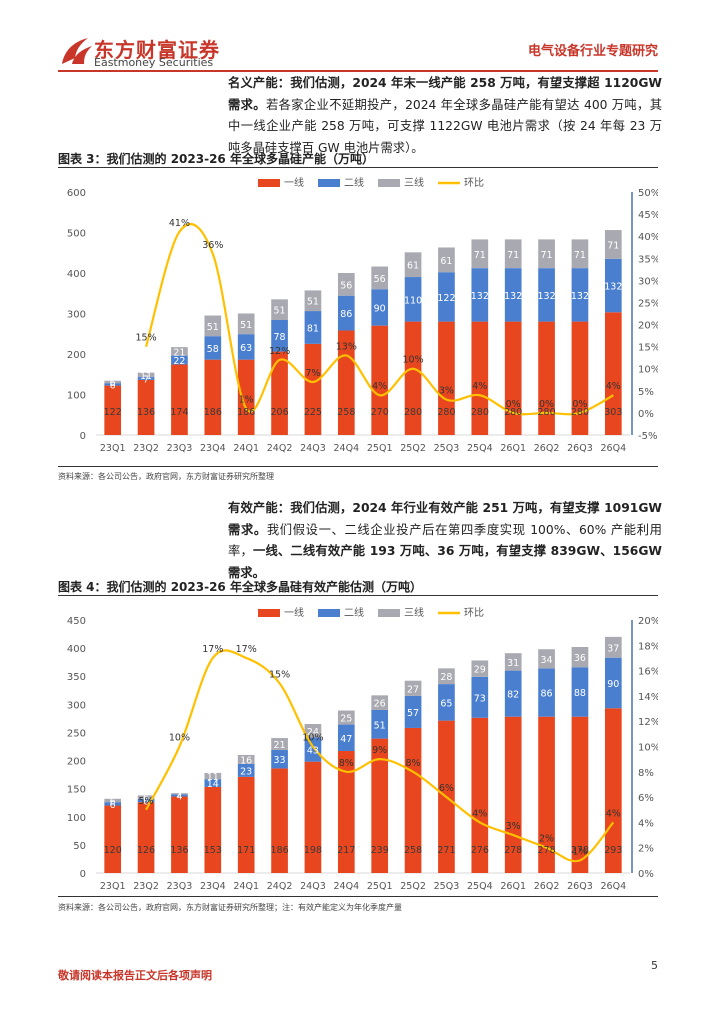 The height and width of the screenshot is (1024, 724). I want to click on data-label-tier2: 51, so click(380, 725).